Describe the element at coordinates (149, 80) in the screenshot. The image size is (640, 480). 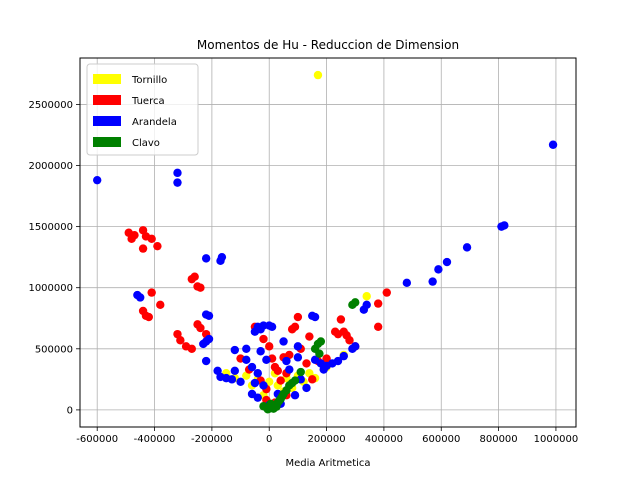
I see `legend-label: Tornillo` at that location.